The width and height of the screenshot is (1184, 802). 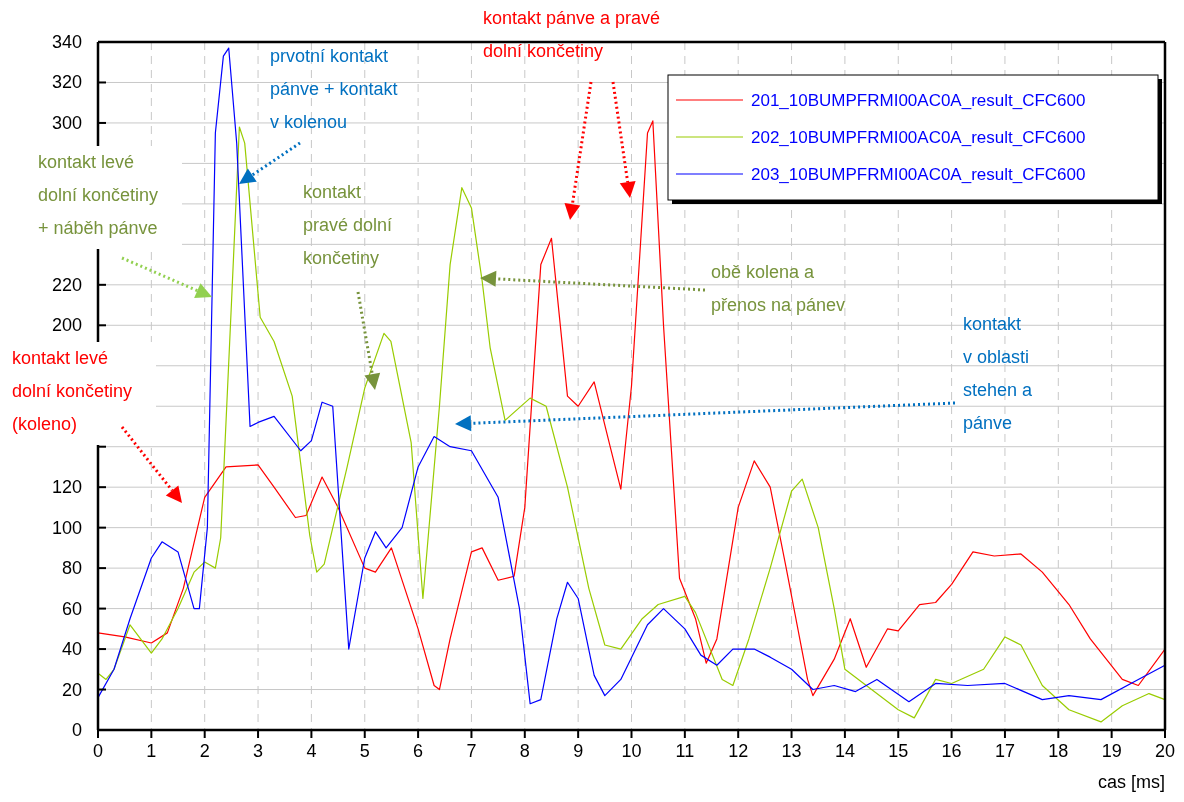 I want to click on y-tick-label: 20, so click(x=71, y=689).